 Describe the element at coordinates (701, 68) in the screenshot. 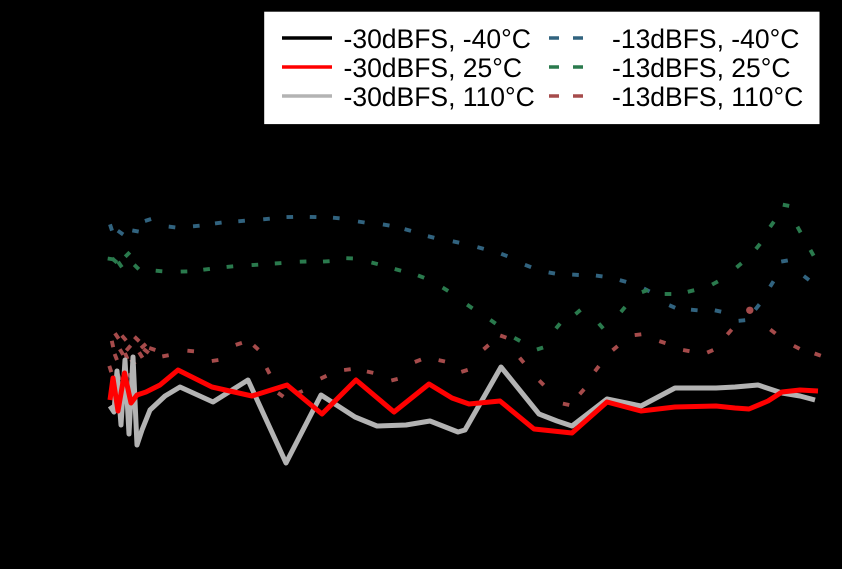

I see `svg-text: -13dBFS, 25°C` at that location.